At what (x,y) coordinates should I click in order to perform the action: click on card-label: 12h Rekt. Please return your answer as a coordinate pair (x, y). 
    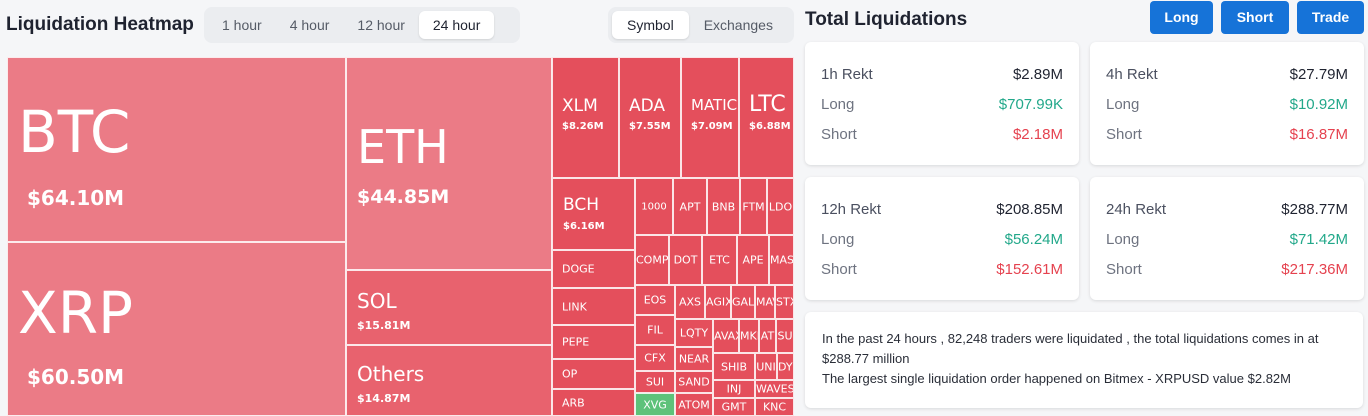
    Looking at the image, I should click on (851, 209).